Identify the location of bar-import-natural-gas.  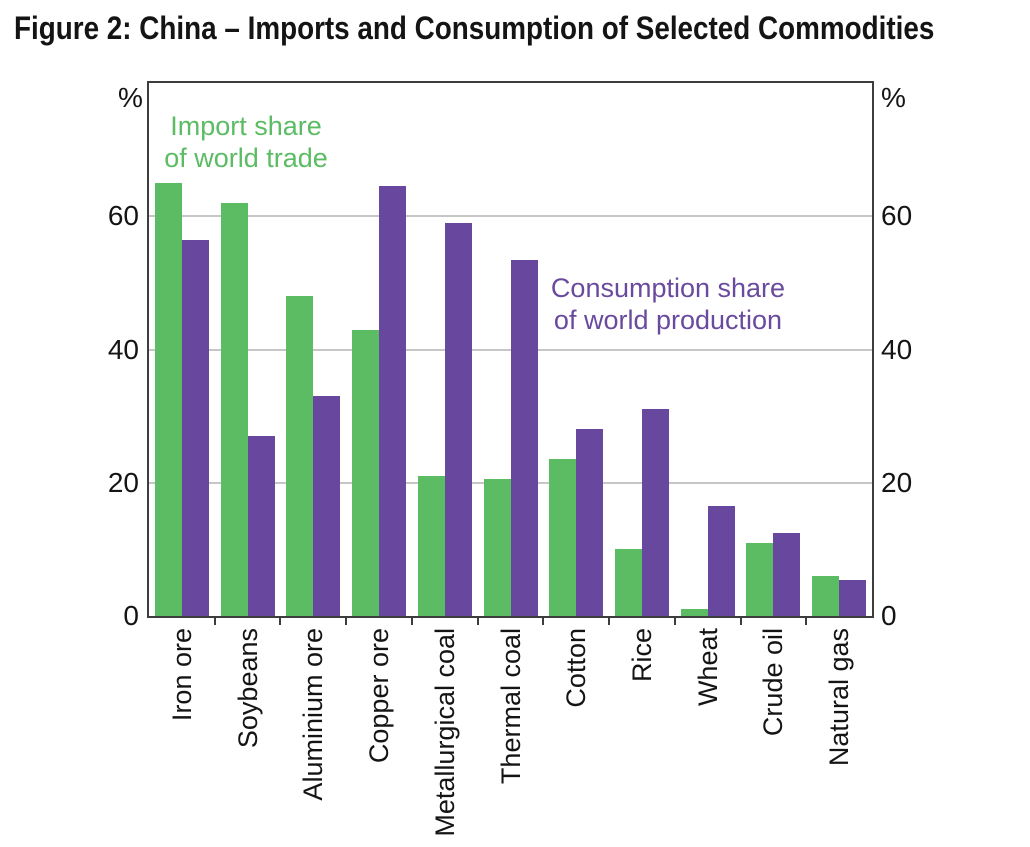
(826, 596).